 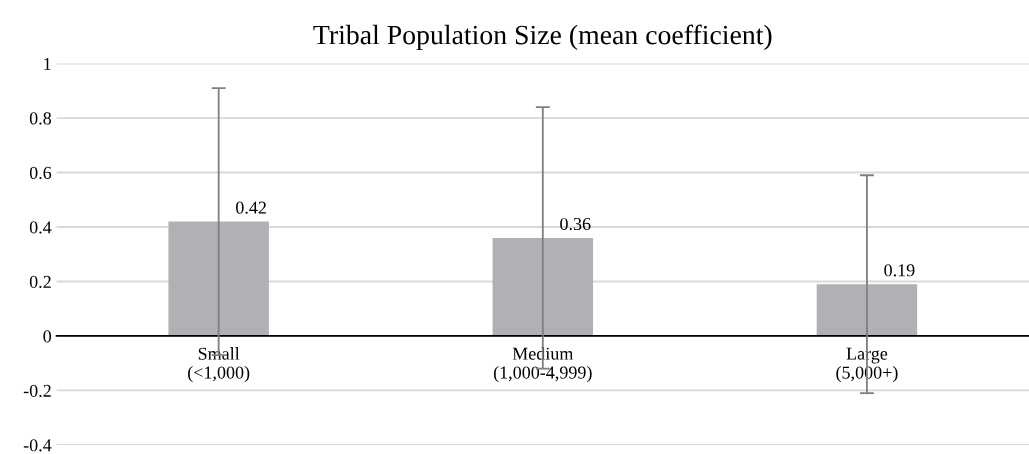 What do you see at coordinates (219, 365) in the screenshot?
I see `x-tick-label: Small (<1,000)` at bounding box center [219, 365].